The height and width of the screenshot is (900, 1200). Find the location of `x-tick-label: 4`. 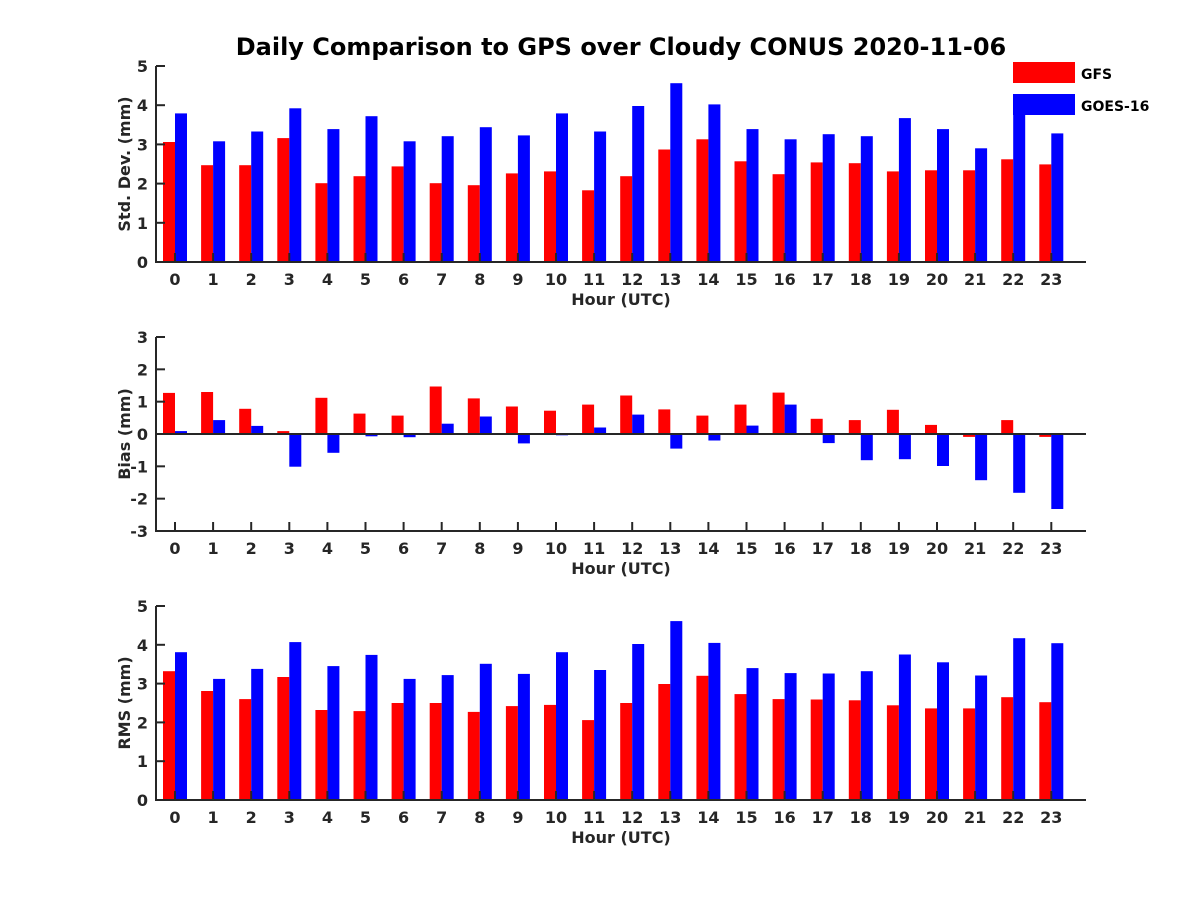

x-tick-label: 4 is located at coordinates (327, 817).